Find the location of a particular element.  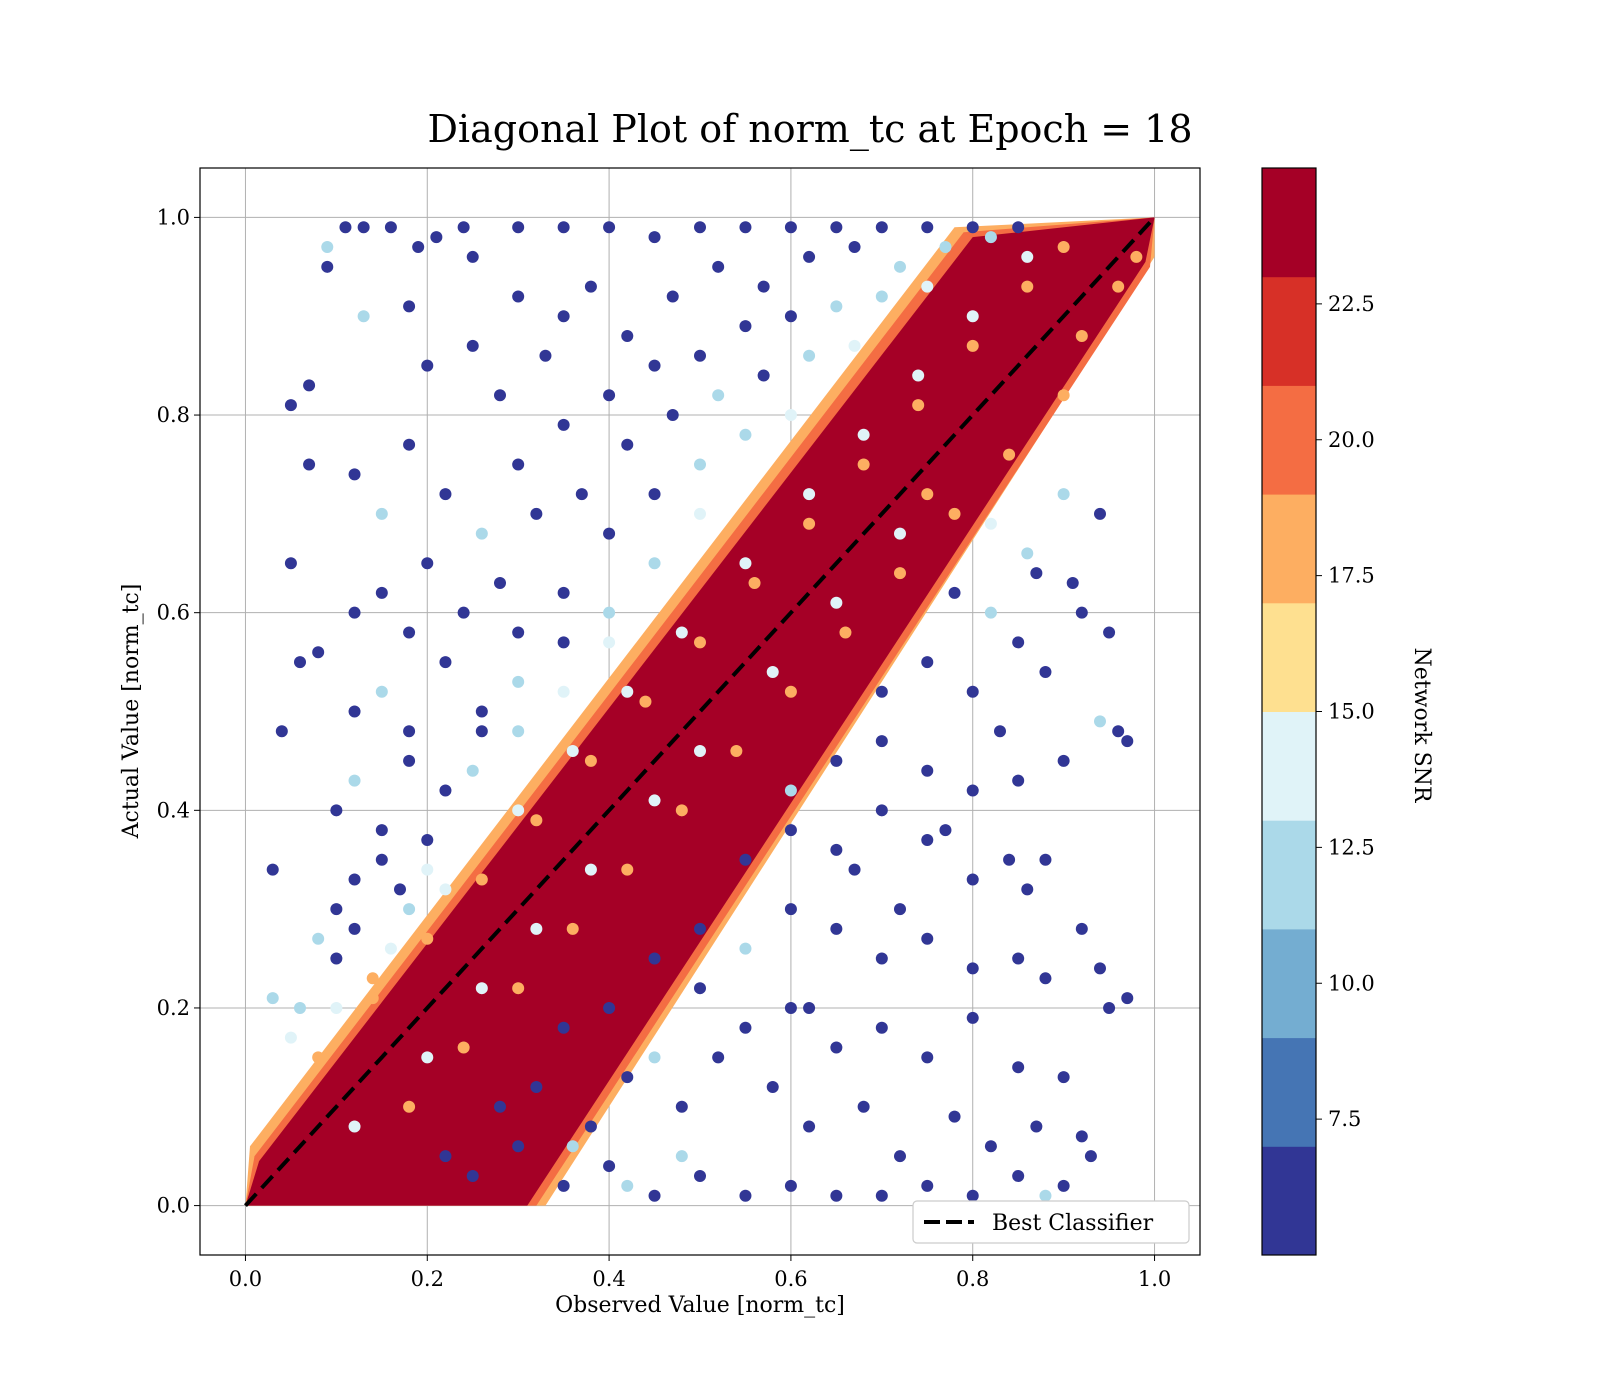

y-tick-label-3: 0.6 is located at coordinates (173, 613).